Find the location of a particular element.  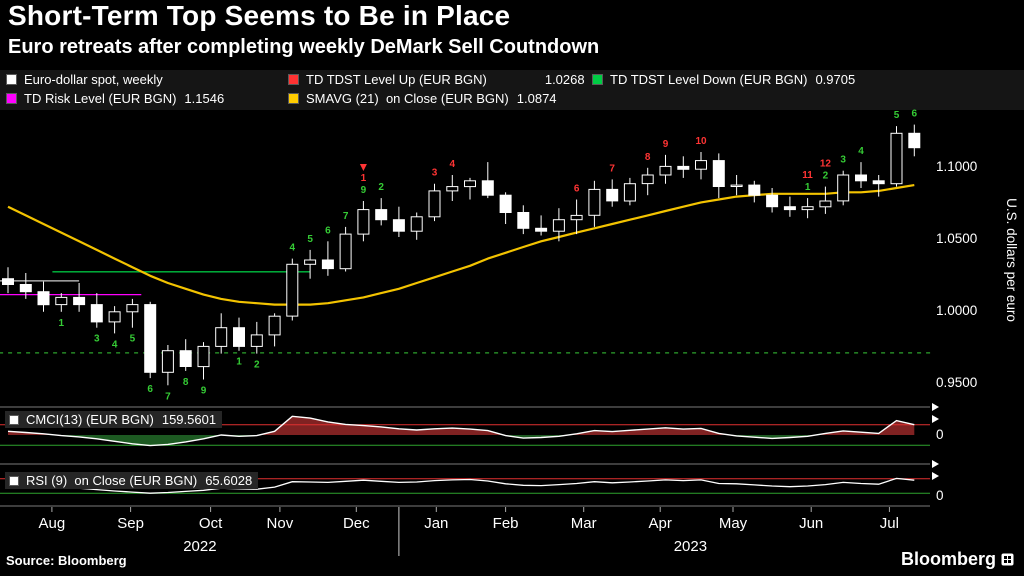

legend-item-tdst-down: TD TDST Level Down (EUR BGN) 0.9705 is located at coordinates (723, 79).